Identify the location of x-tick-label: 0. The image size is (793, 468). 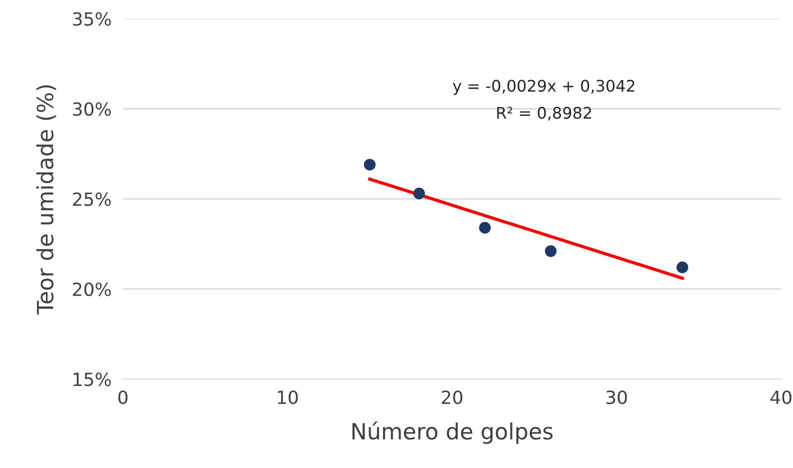
(123, 397).